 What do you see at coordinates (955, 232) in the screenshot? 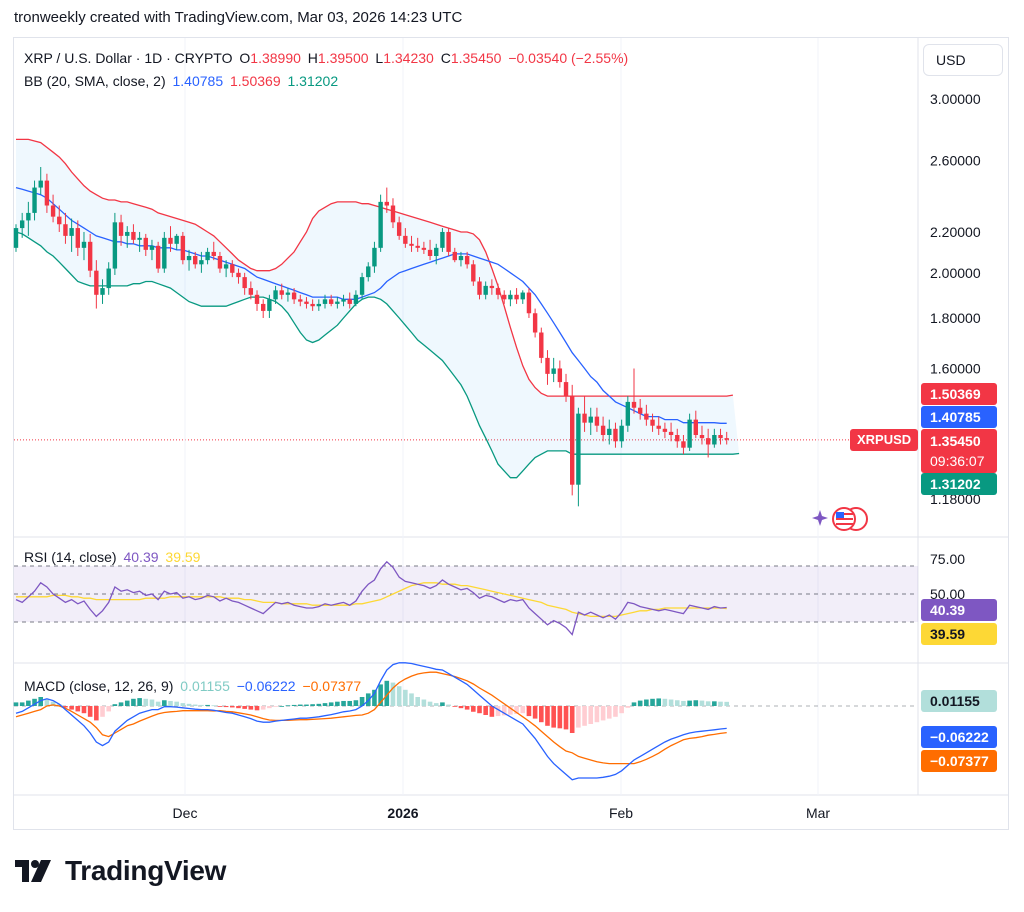
I see `price-tick-label: 2.20000` at bounding box center [955, 232].